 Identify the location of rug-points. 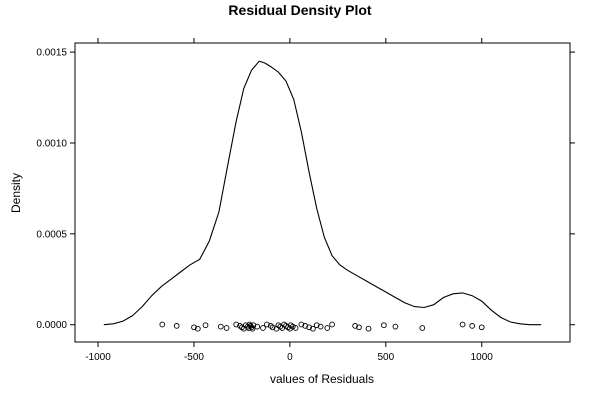
(322, 326).